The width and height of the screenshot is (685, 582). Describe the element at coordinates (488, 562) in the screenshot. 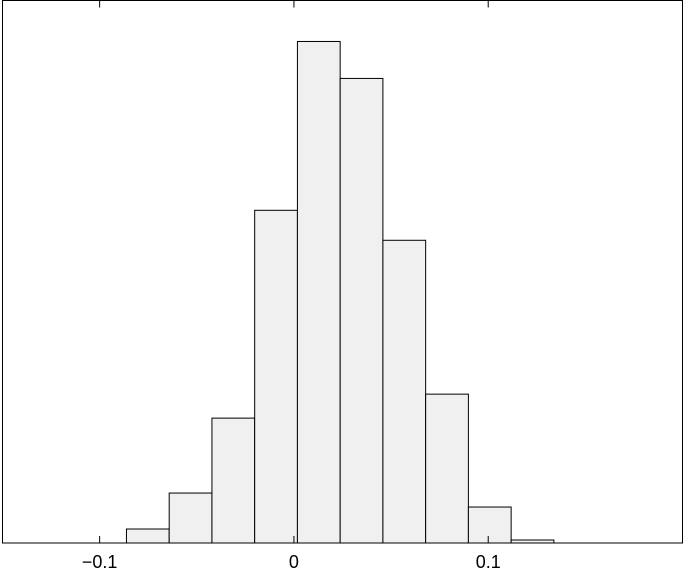

I see `x-tick-label: 0.1` at that location.